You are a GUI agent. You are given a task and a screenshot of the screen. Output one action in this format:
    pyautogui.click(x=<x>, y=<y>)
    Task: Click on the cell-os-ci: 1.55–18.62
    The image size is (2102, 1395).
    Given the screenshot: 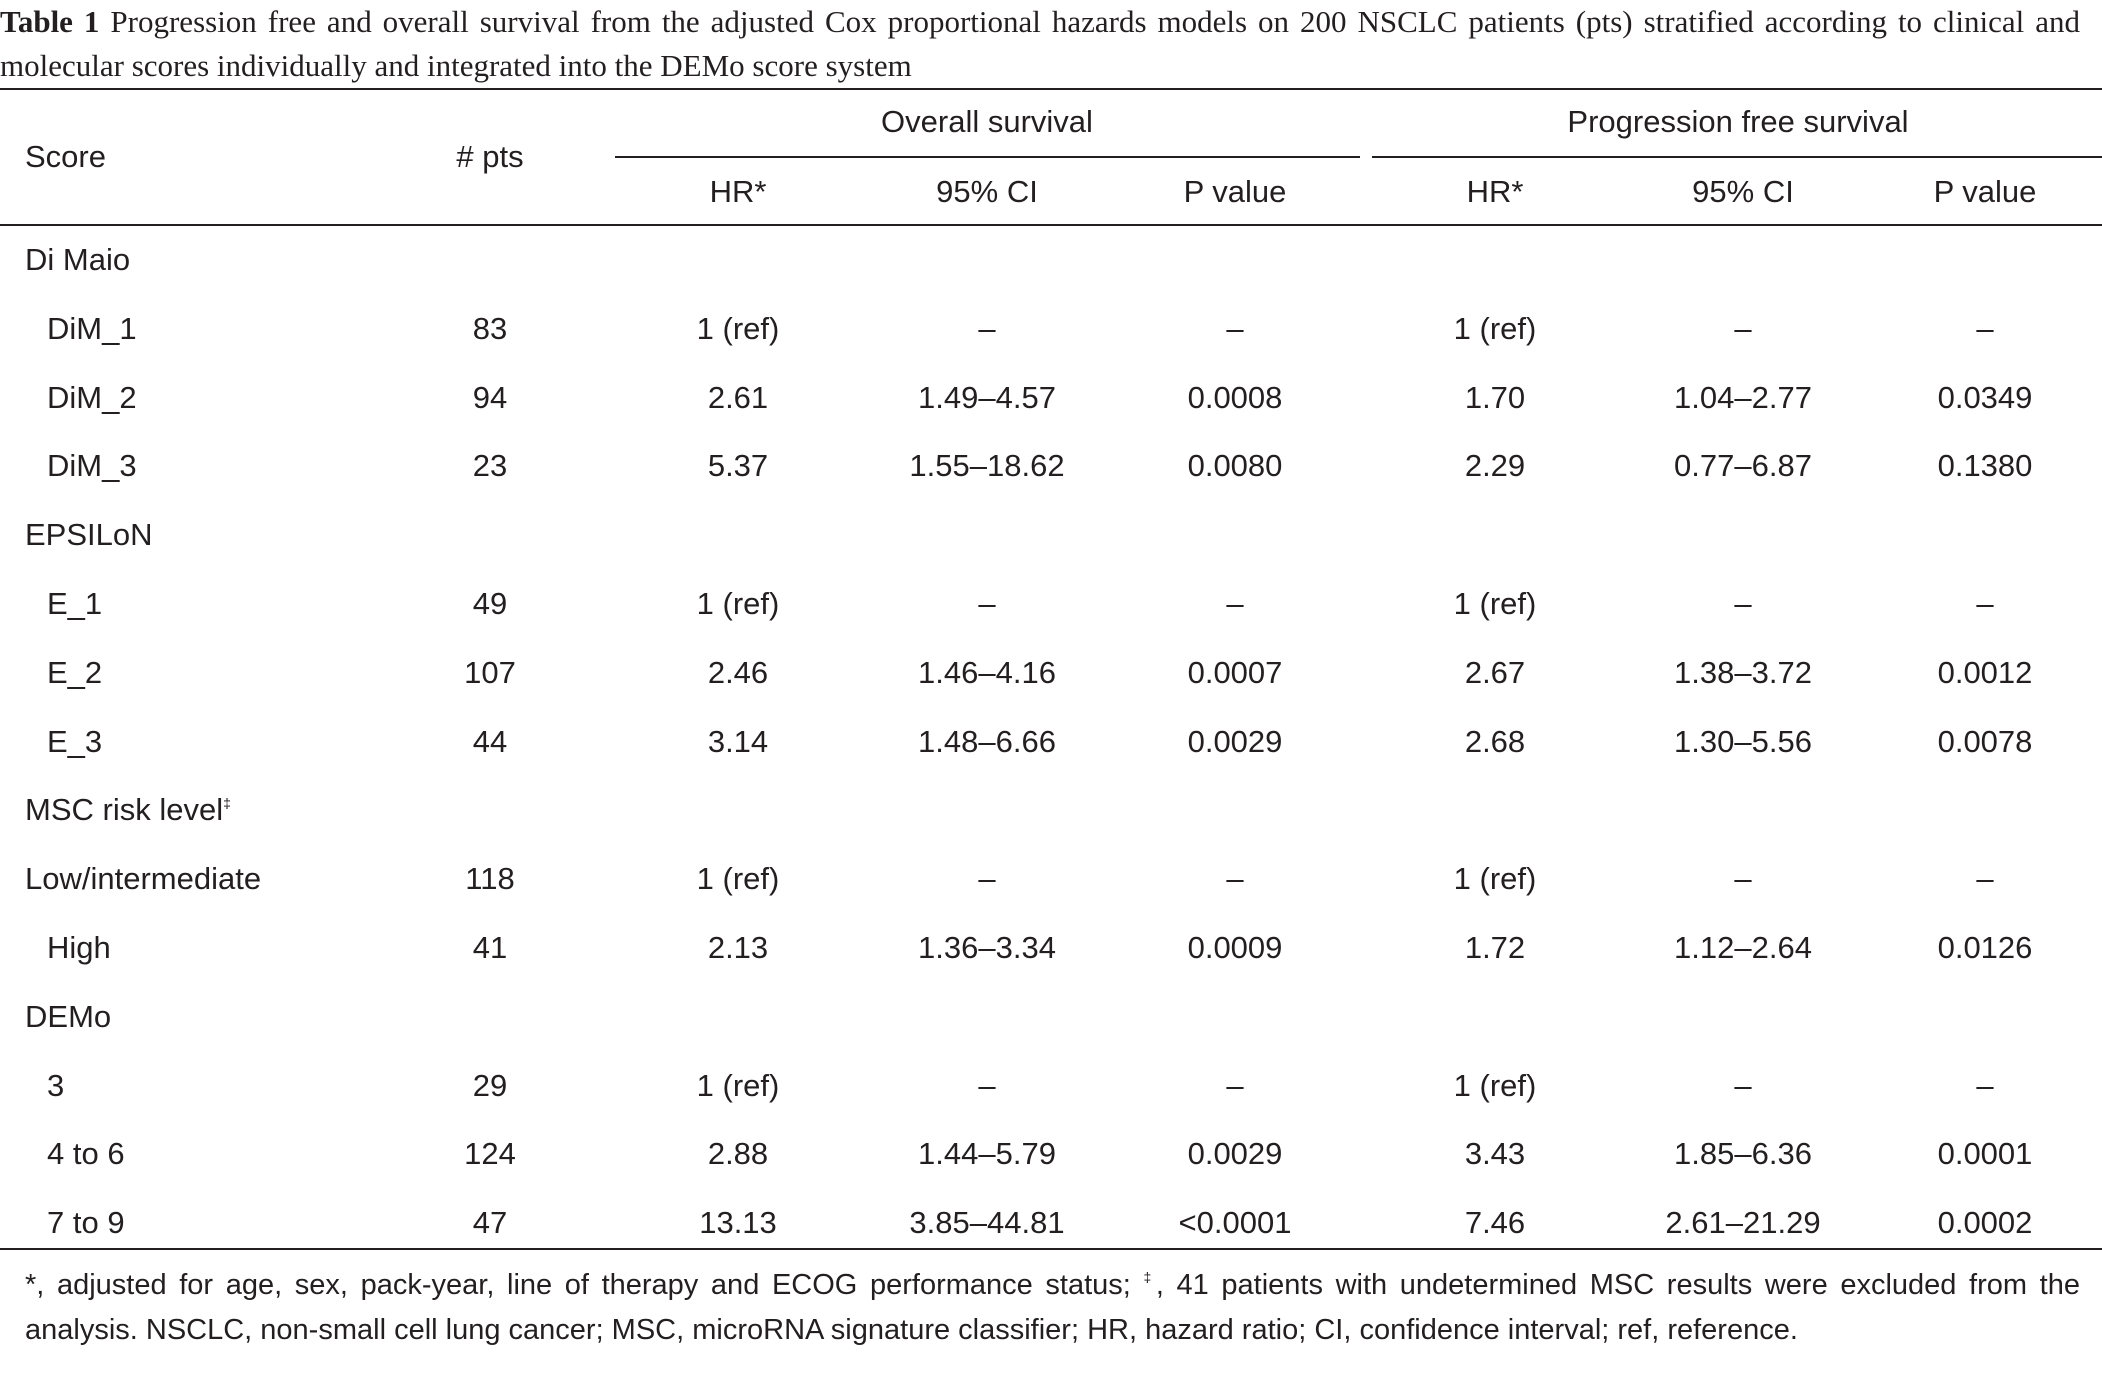 What is the action you would take?
    pyautogui.click(x=987, y=466)
    